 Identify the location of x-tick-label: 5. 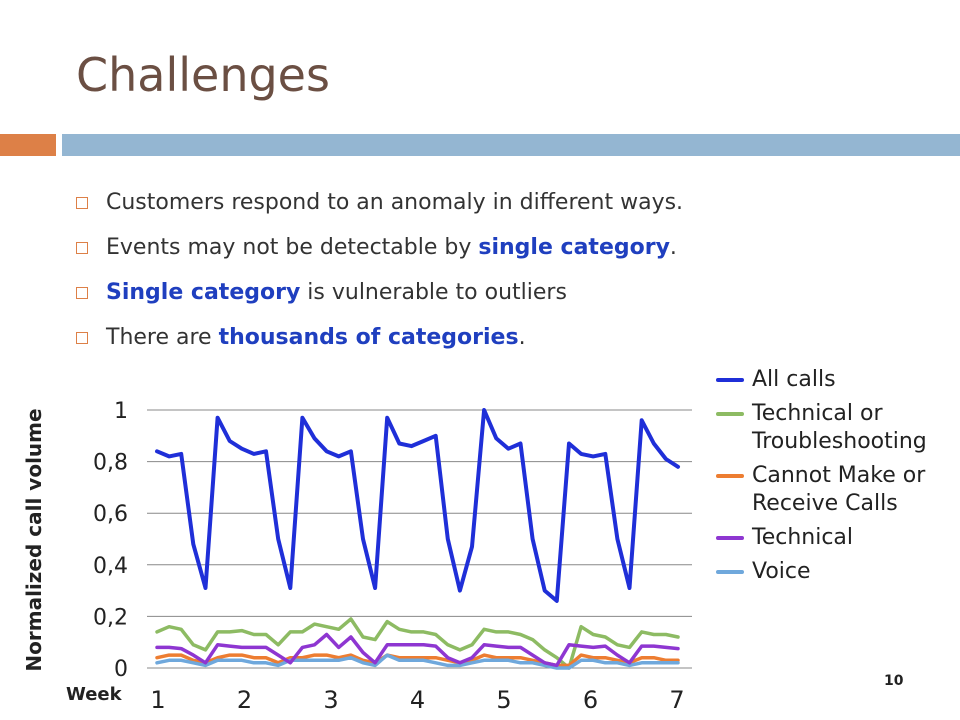
(503, 700).